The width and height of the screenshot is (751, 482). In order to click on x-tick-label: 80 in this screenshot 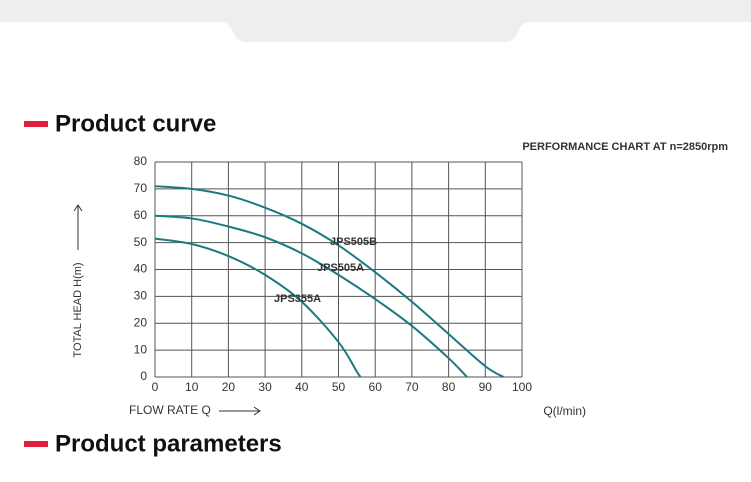, I will do `click(449, 387)`.